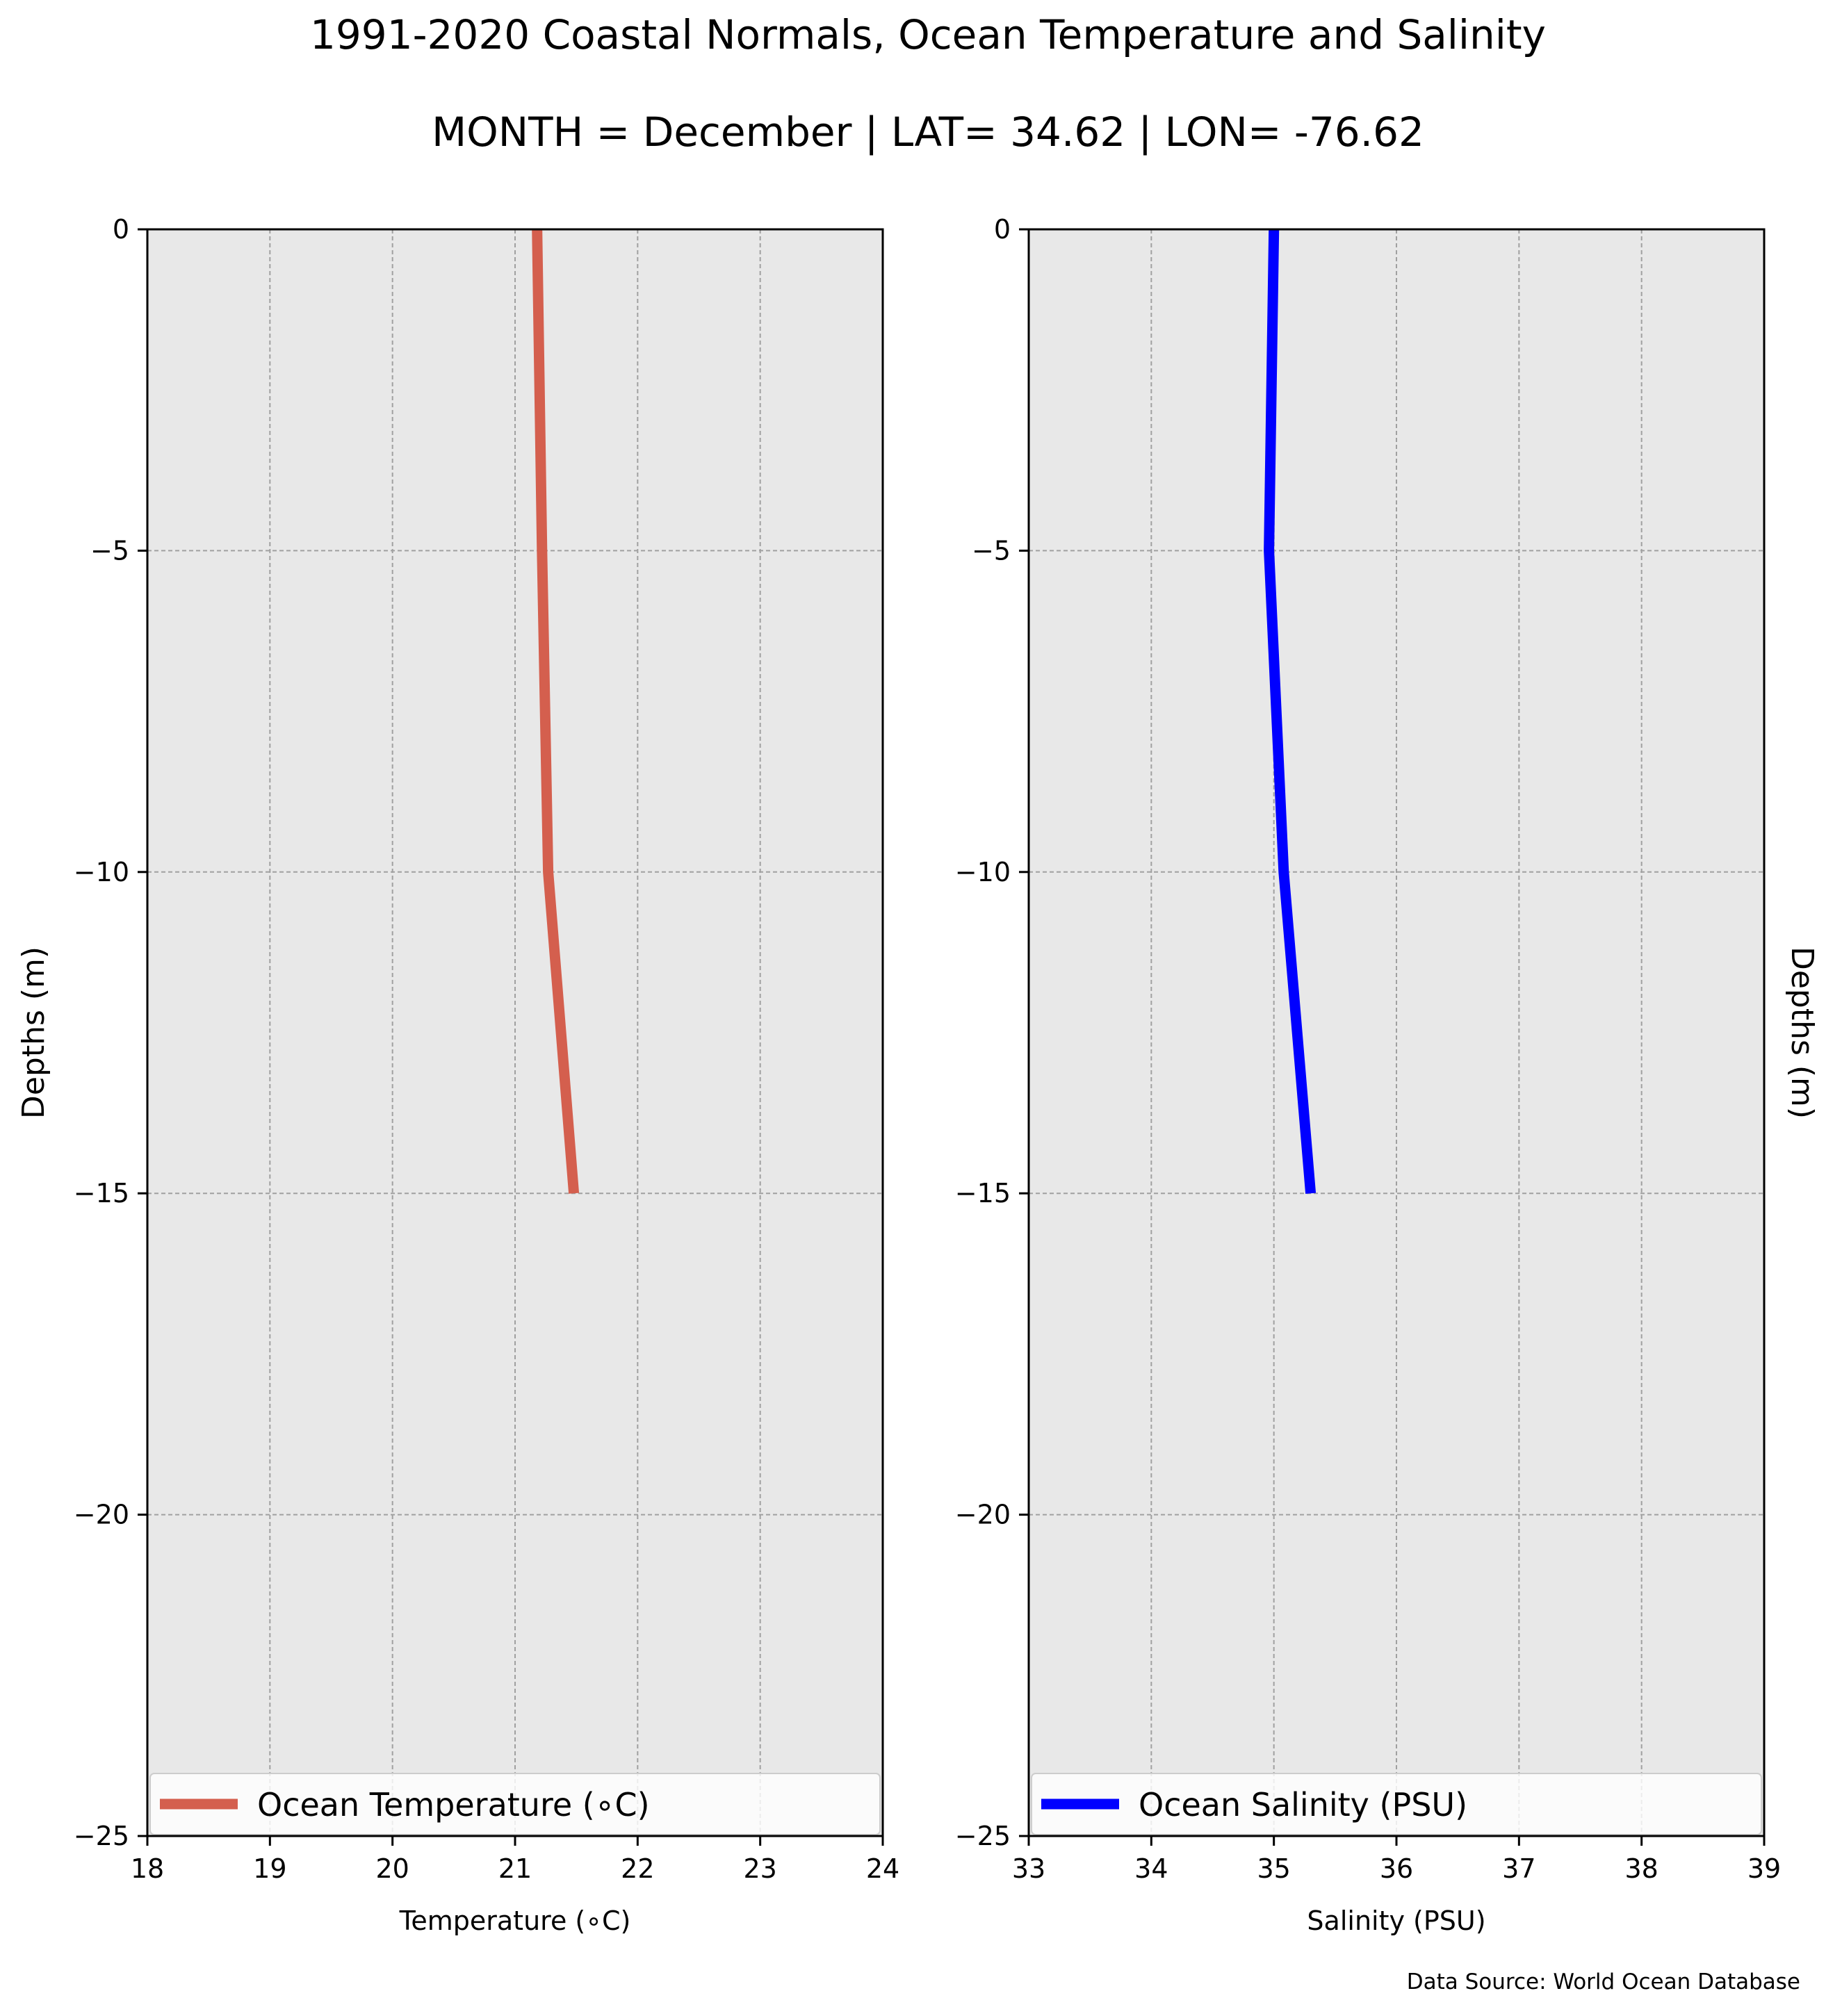 The height and width of the screenshot is (2016, 1842). What do you see at coordinates (1641, 1869) in the screenshot?
I see `x-tick-label: 38` at bounding box center [1641, 1869].